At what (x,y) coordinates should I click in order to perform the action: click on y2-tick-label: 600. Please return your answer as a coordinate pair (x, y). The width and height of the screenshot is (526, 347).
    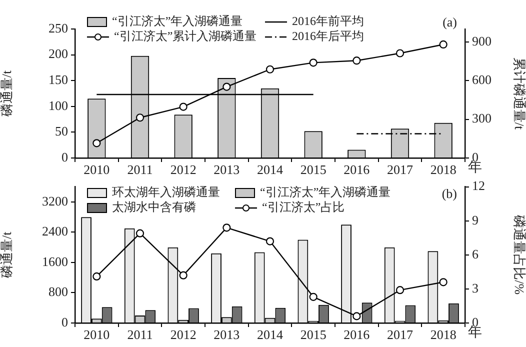
    Looking at the image, I should click on (482, 80).